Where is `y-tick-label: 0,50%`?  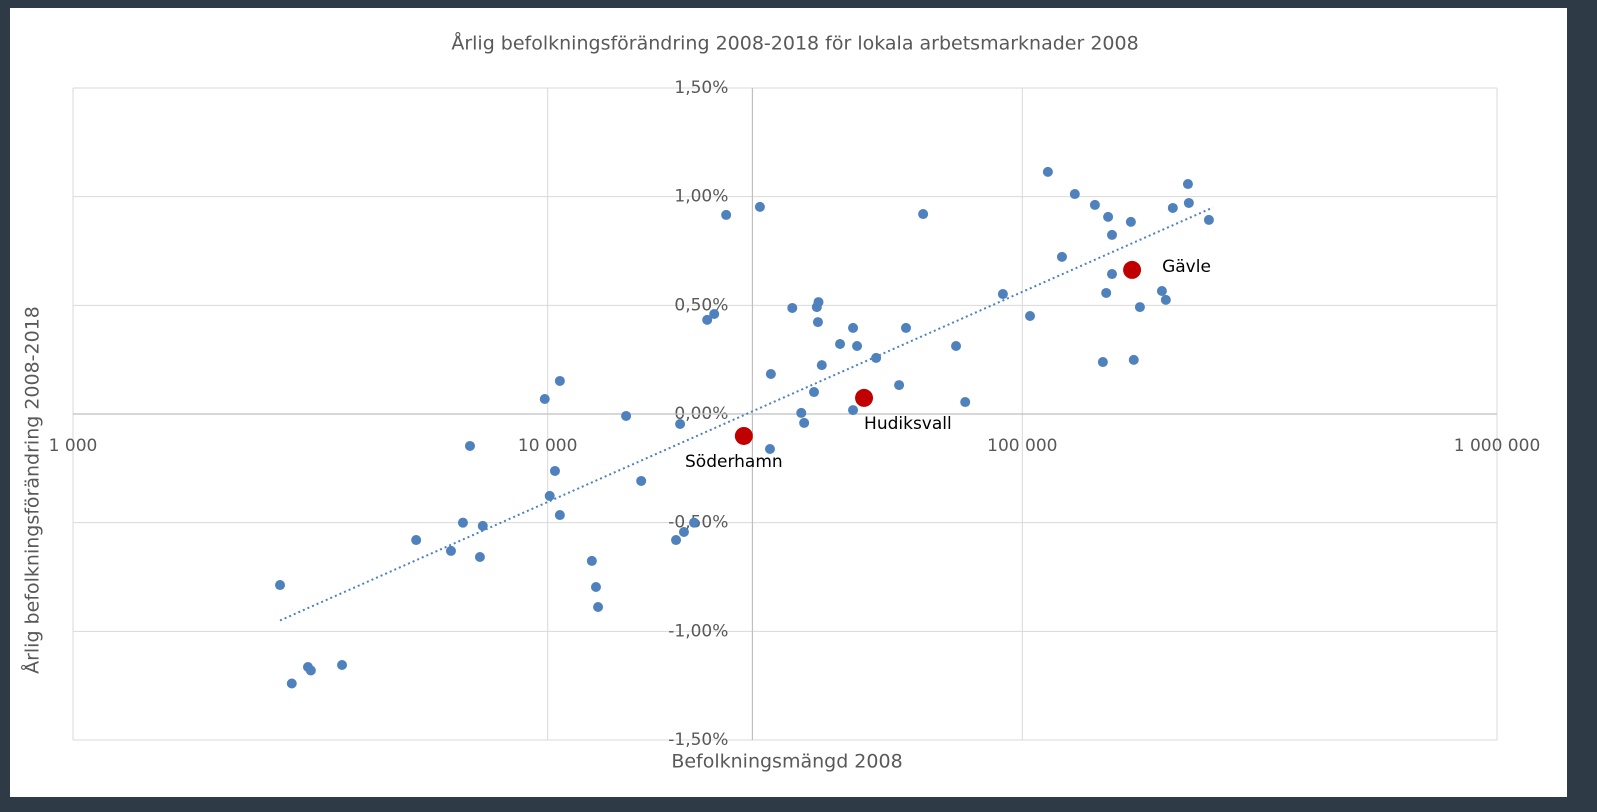 y-tick-label: 0,50% is located at coordinates (701, 305).